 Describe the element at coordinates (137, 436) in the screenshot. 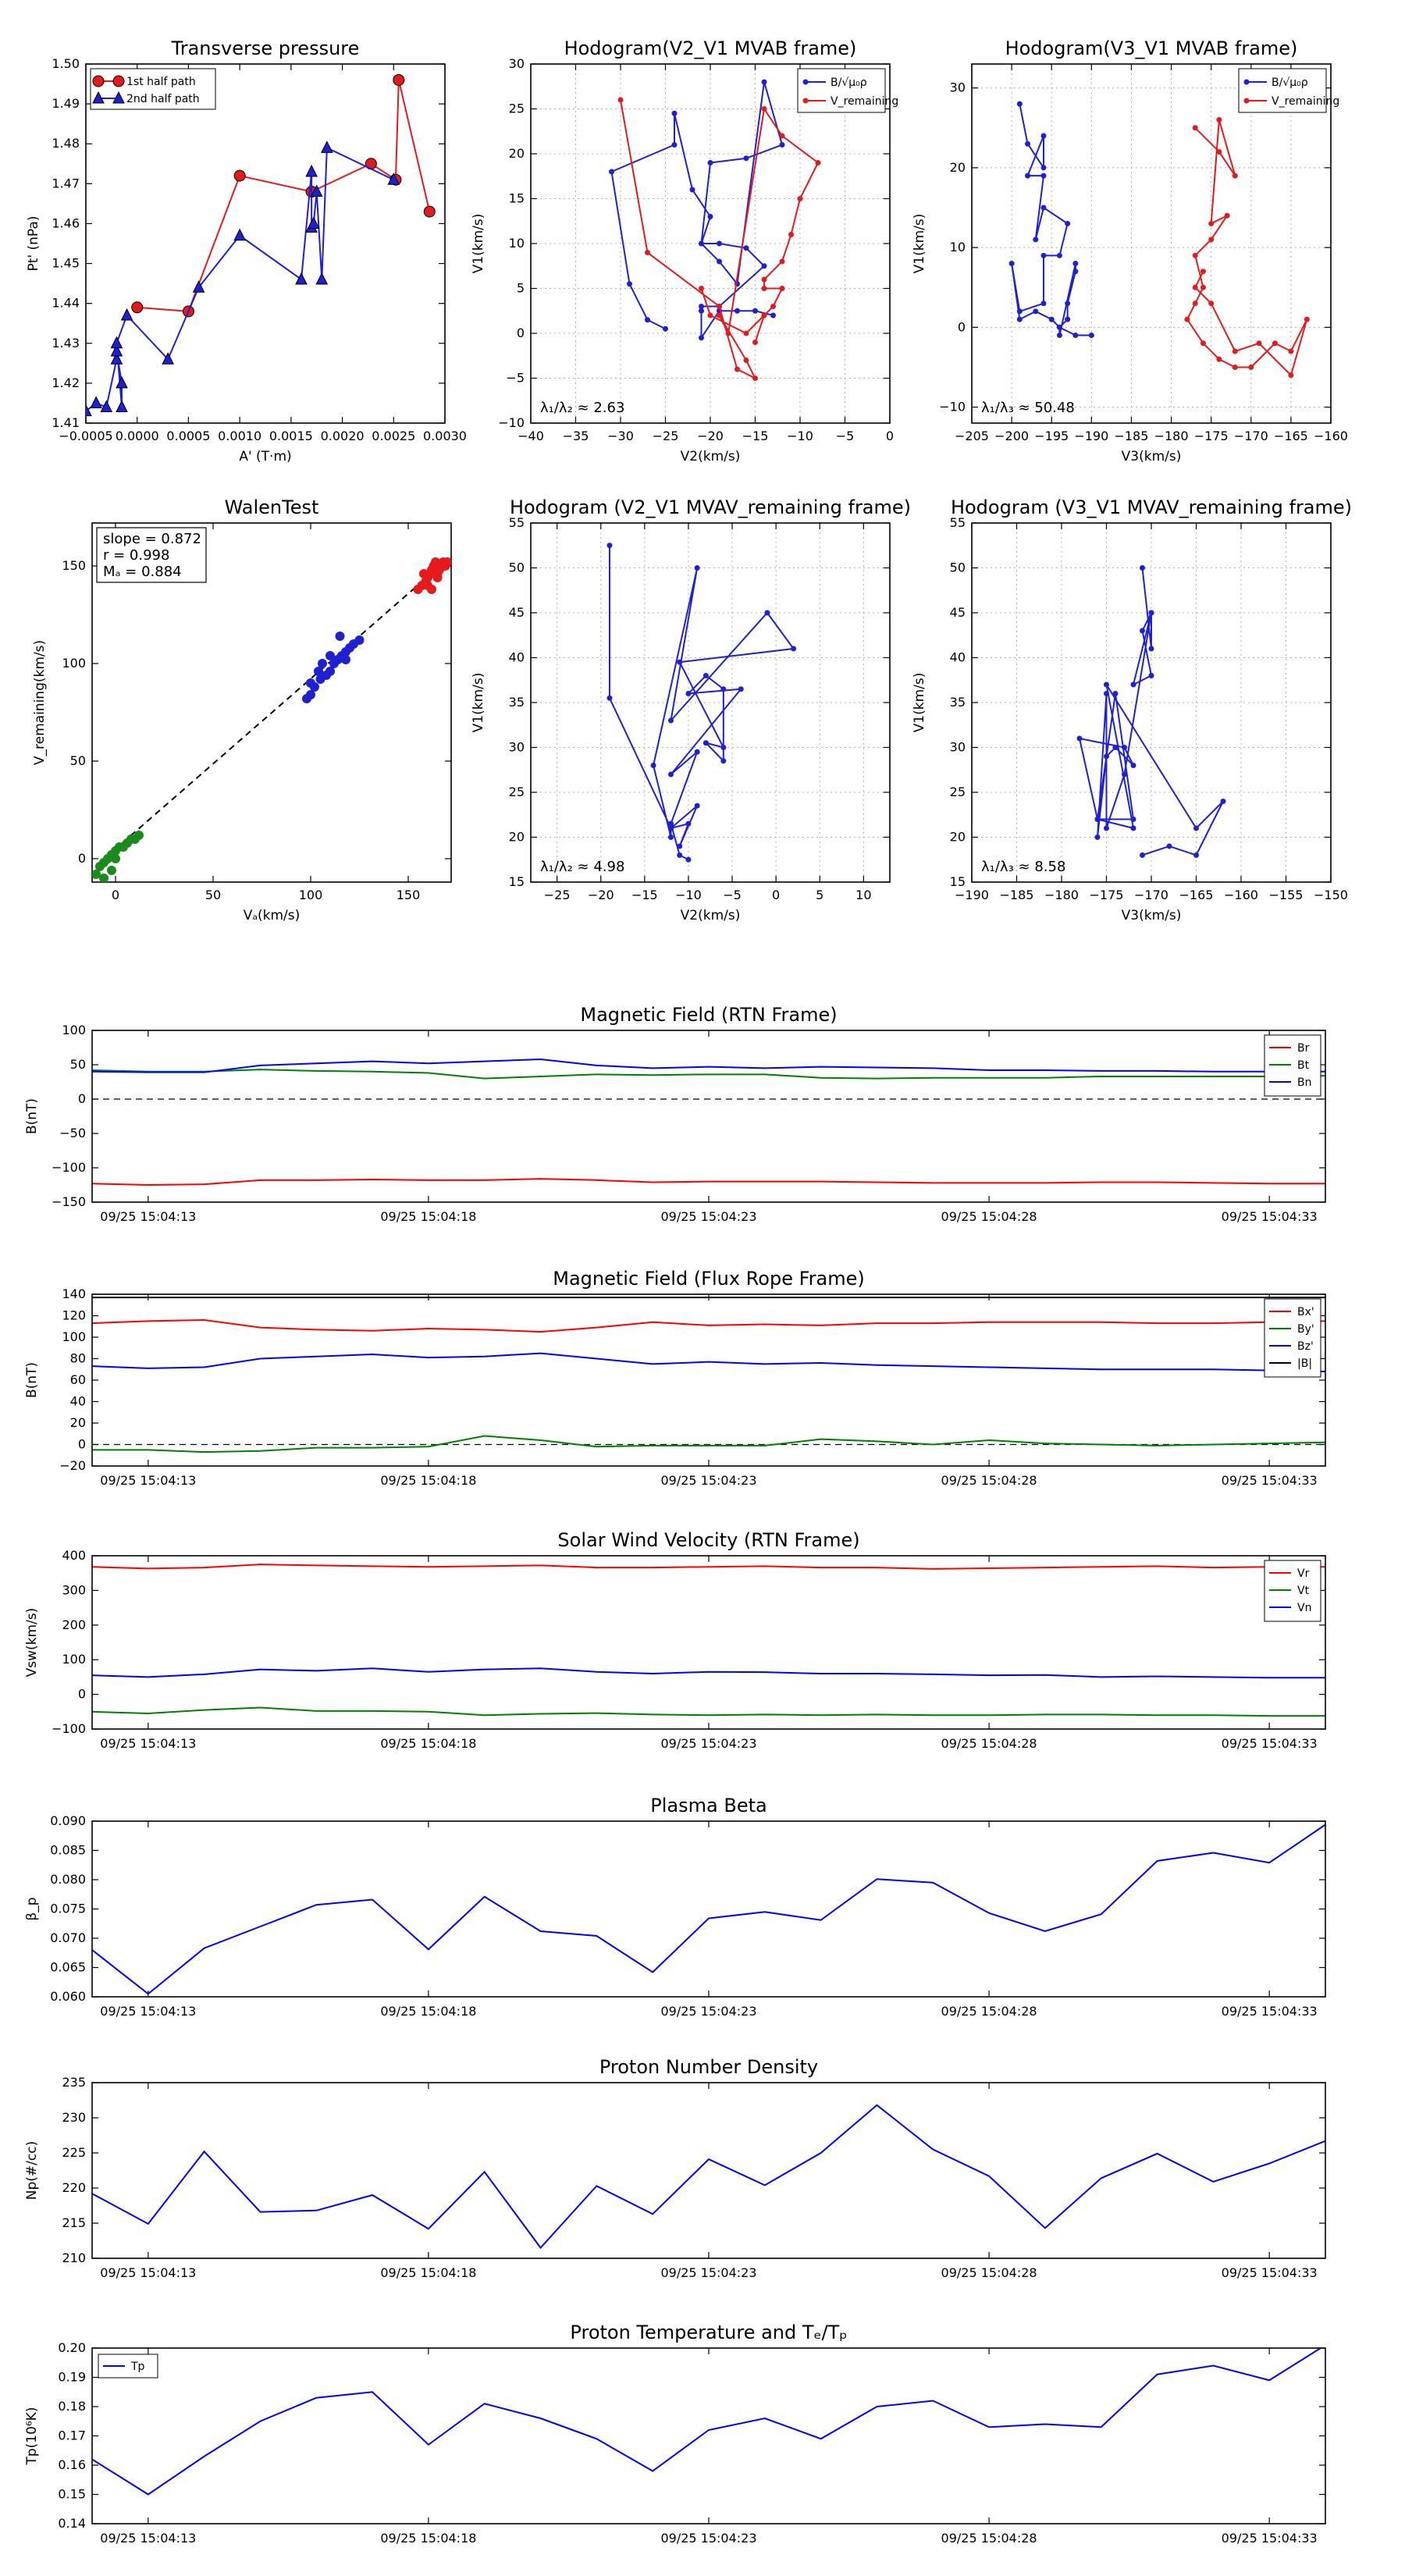

I see `x-tick-label: 0.0000` at that location.